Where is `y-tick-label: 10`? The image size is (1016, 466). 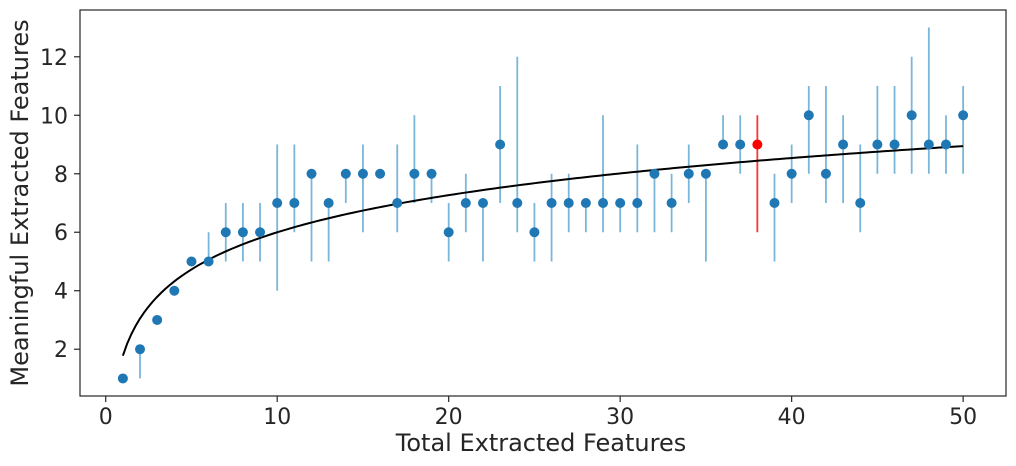 y-tick-label: 10 is located at coordinates (54, 116).